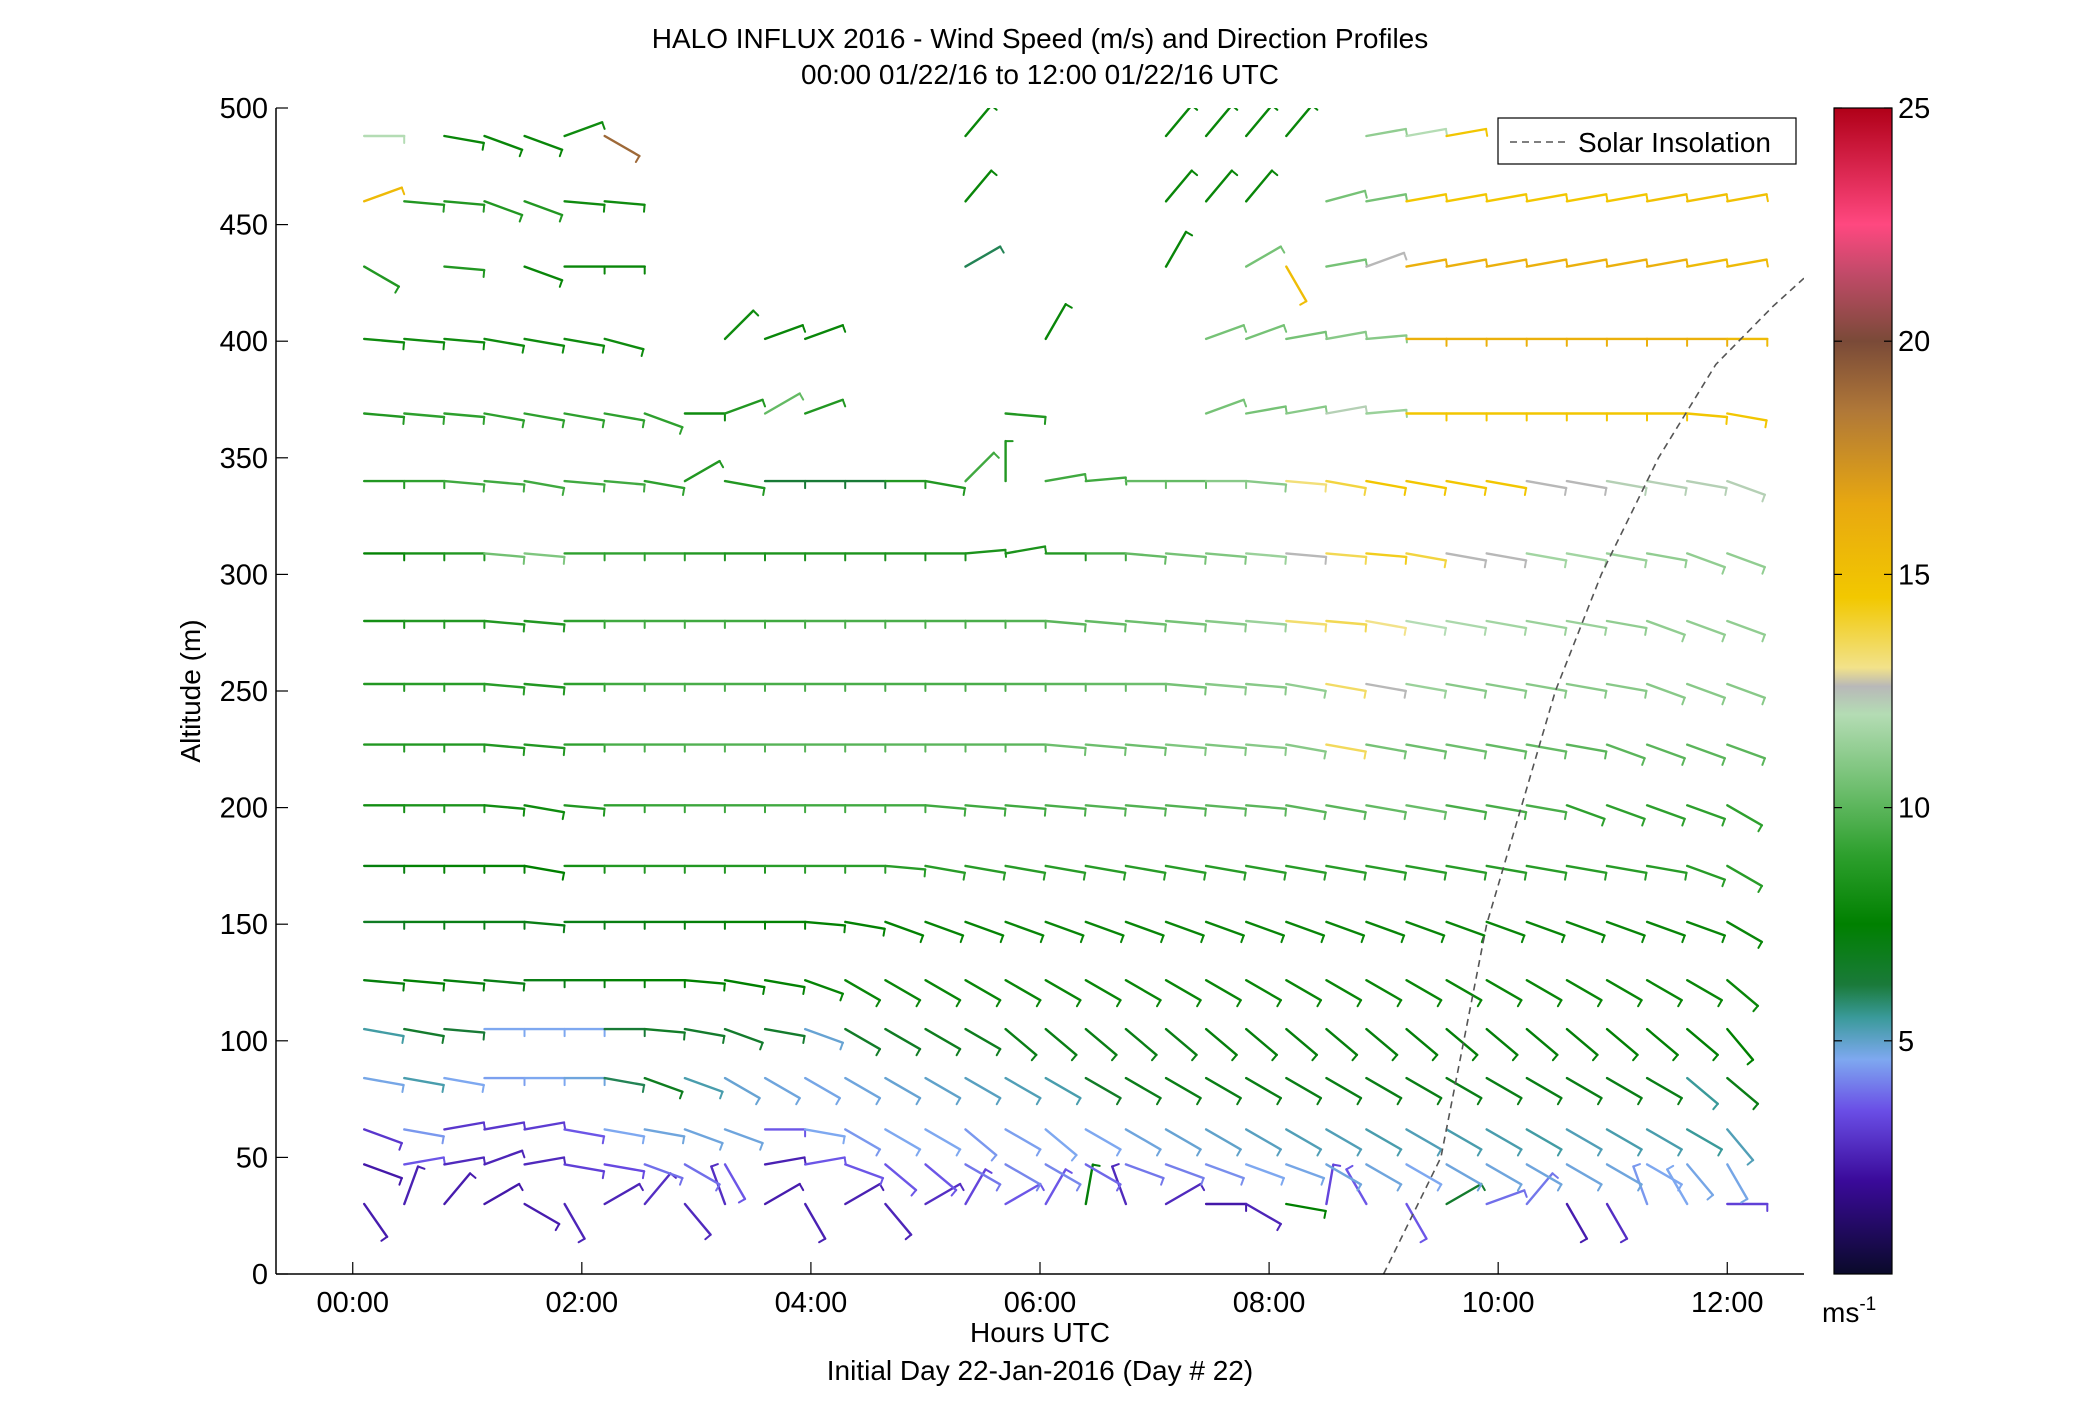 Image resolution: width=2098 pixels, height=1425 pixels. Describe the element at coordinates (1647, 141) in the screenshot. I see `legend-box` at that location.